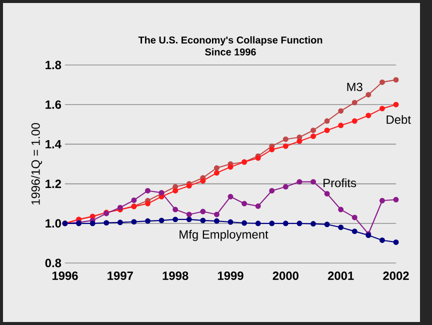  I want to click on y-axis-title: 1996/1Q = 1.00, so click(36, 163).